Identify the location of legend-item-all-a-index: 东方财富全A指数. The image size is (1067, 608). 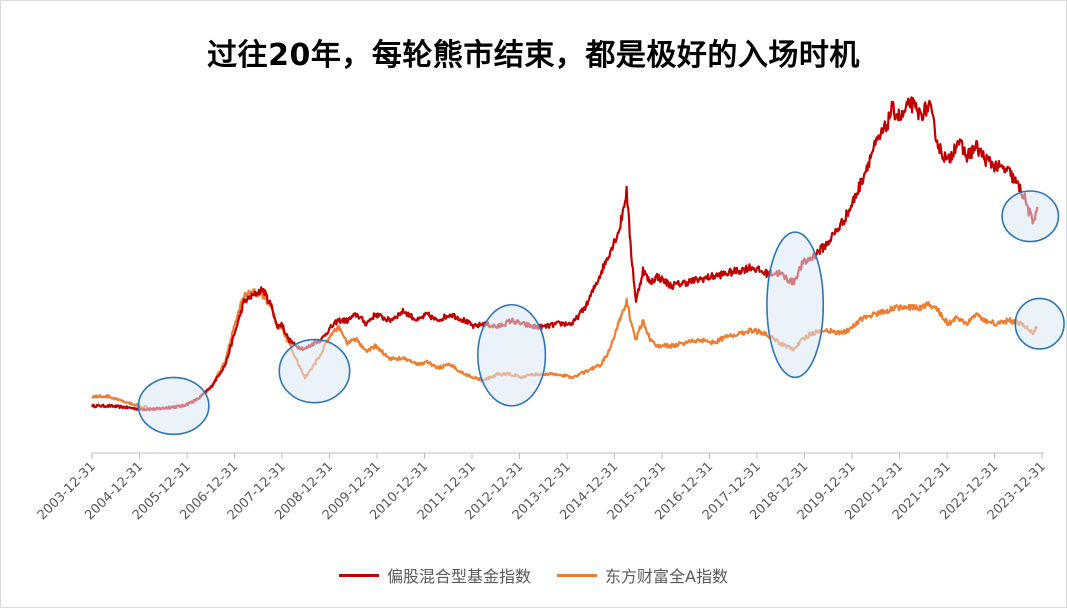
(642, 575).